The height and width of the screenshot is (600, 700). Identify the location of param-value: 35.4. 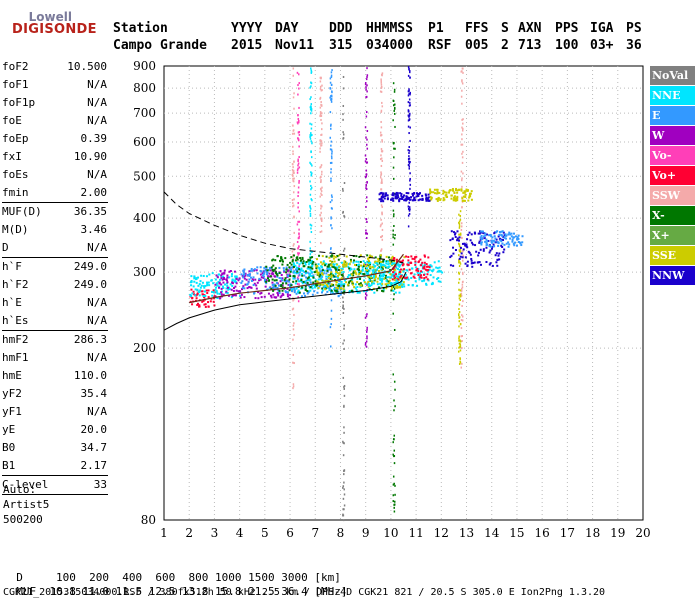
(94, 393).